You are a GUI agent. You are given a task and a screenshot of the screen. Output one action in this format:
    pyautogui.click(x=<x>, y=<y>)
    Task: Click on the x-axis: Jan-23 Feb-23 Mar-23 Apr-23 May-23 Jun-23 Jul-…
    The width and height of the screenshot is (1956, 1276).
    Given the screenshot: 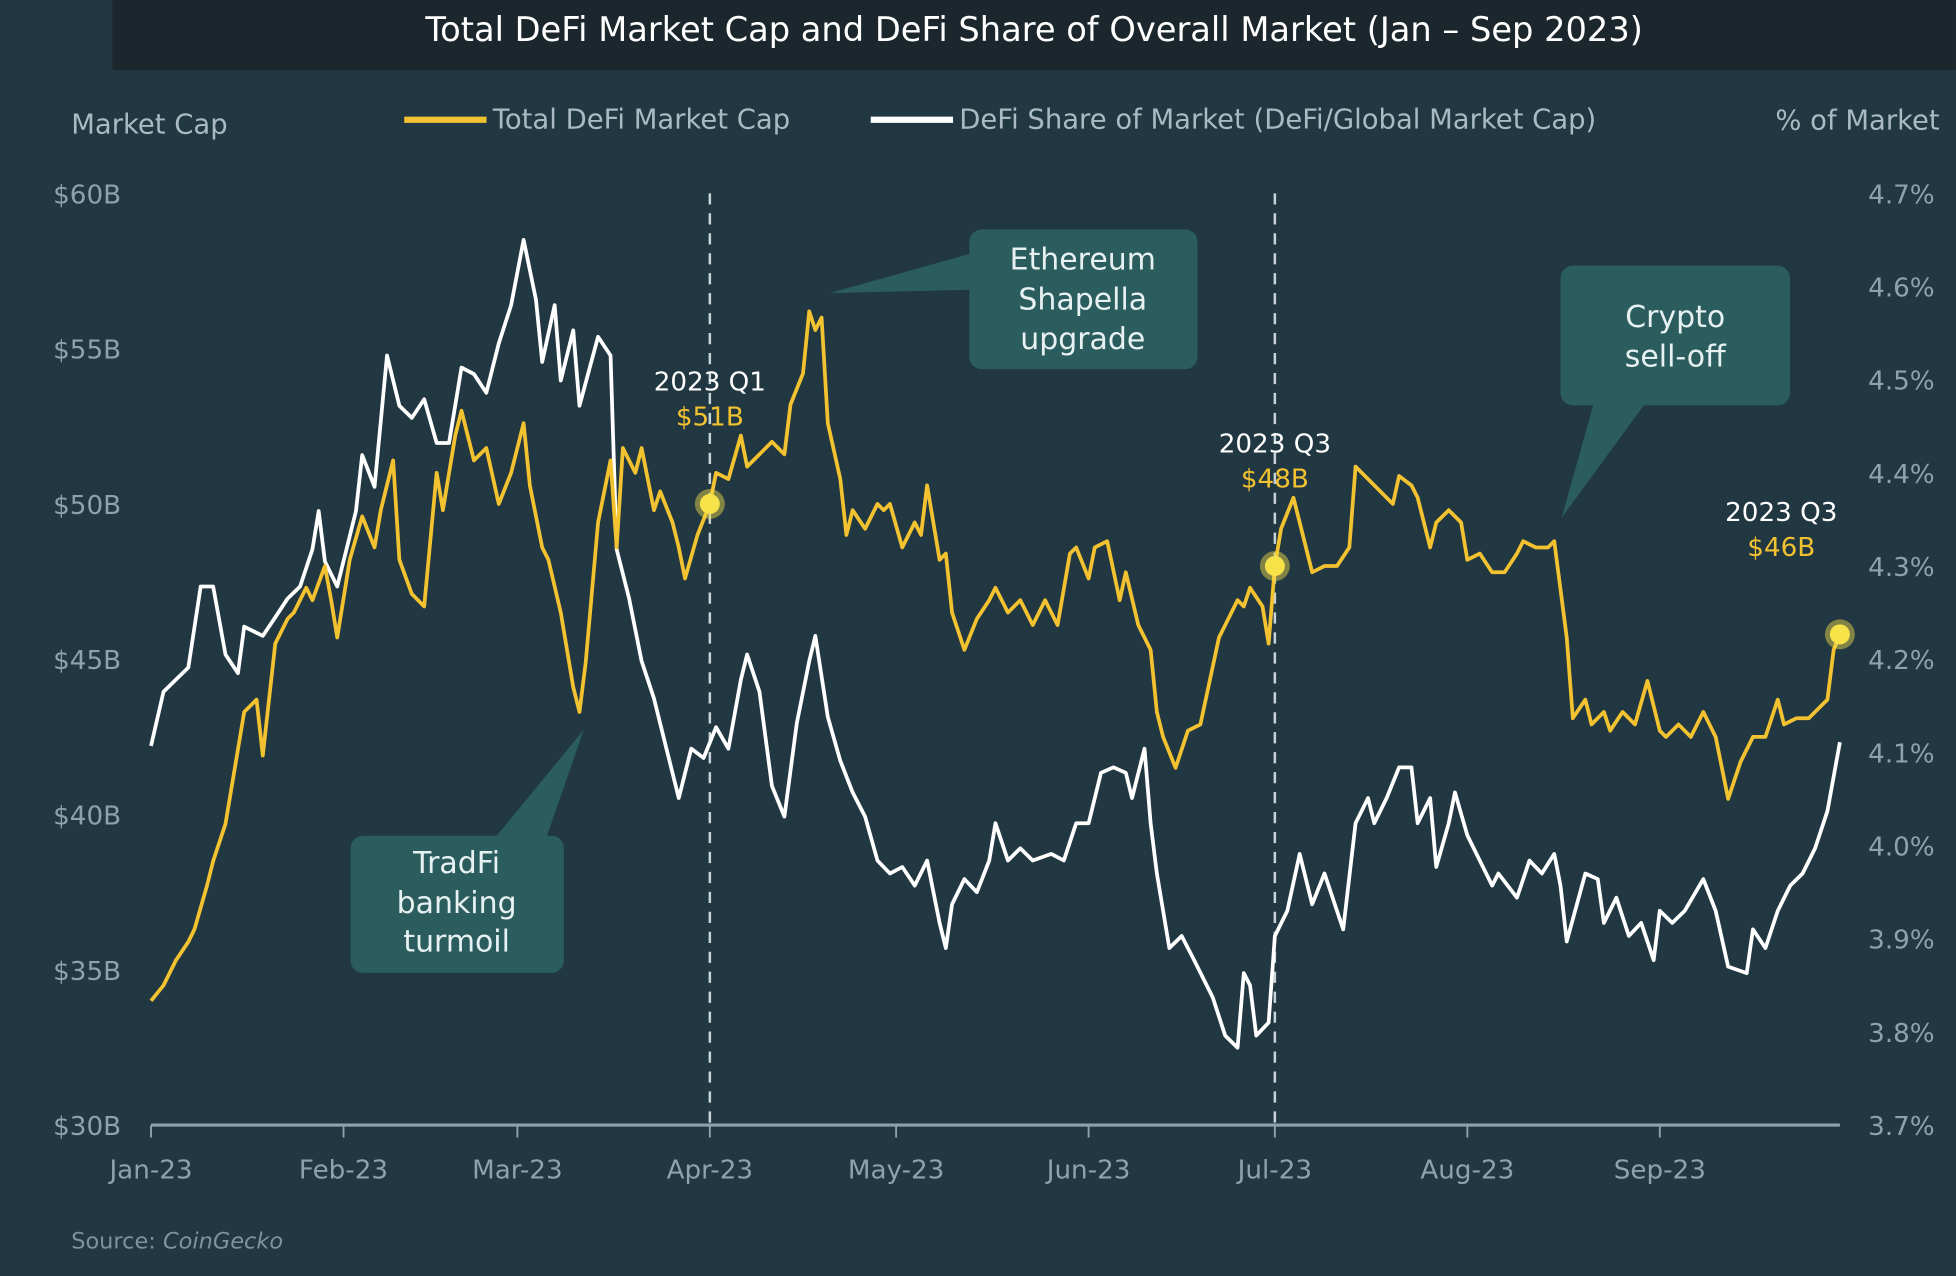 What is the action you would take?
    pyautogui.click(x=973, y=1154)
    